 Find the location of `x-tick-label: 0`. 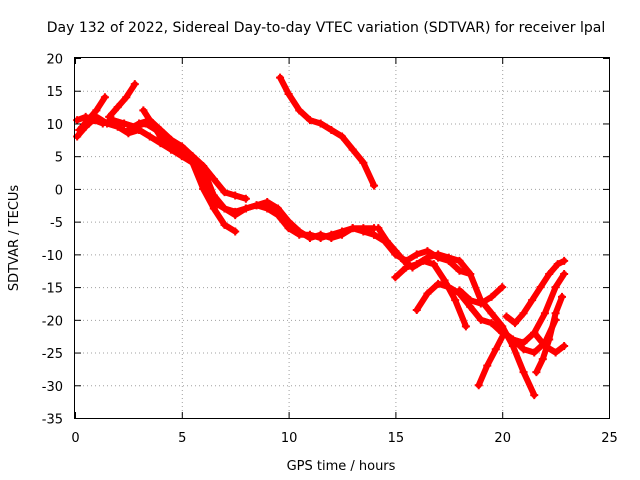

x-tick-label: 0 is located at coordinates (75, 438).